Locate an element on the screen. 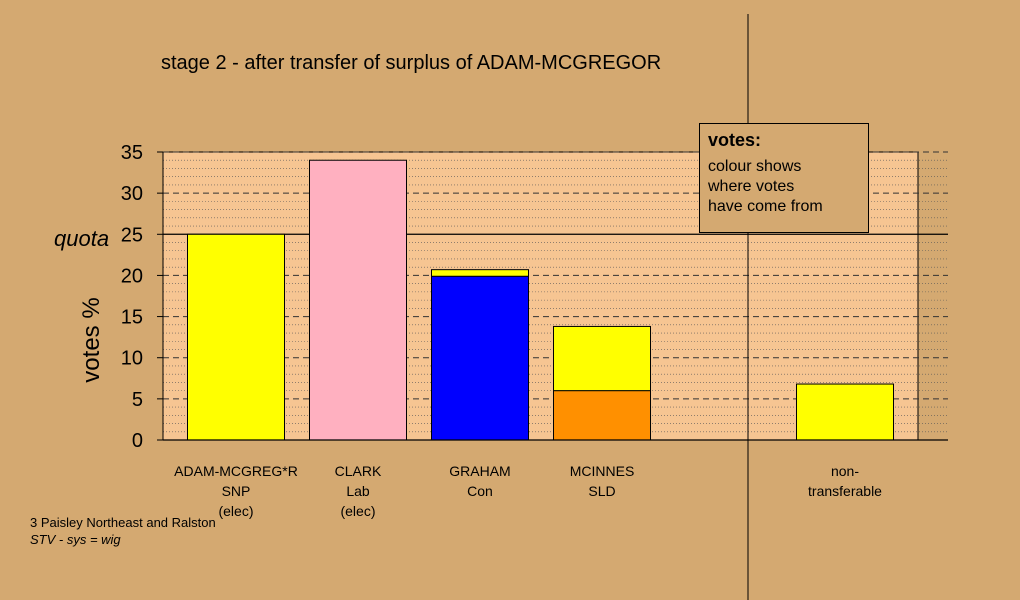 The image size is (1020, 600). votes-legend-line: have come from is located at coordinates (765, 206).